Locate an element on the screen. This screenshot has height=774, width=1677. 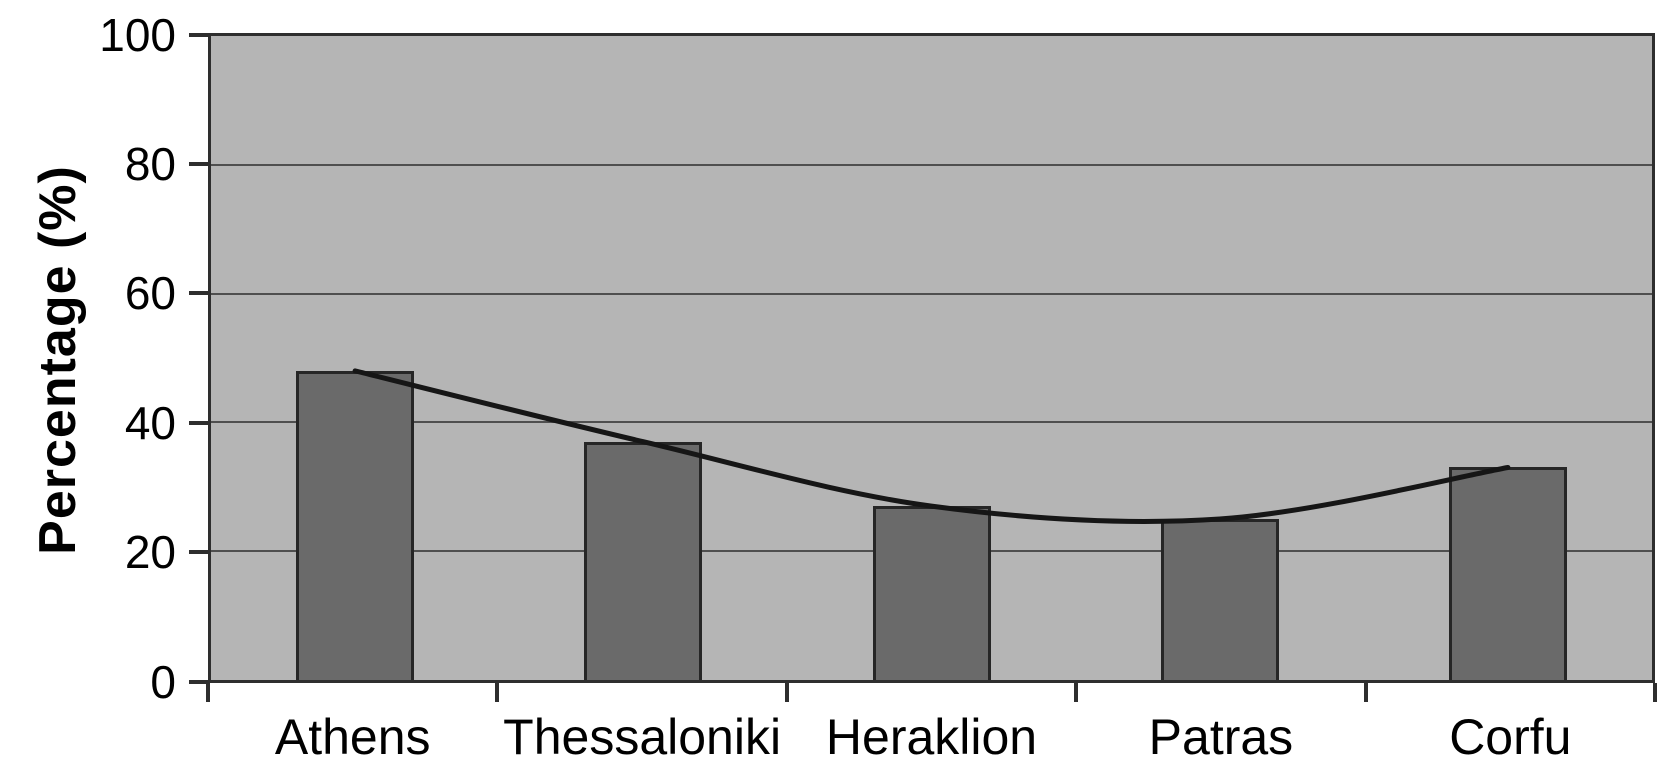
y-tick-label-20: 20 is located at coordinates (150, 552).